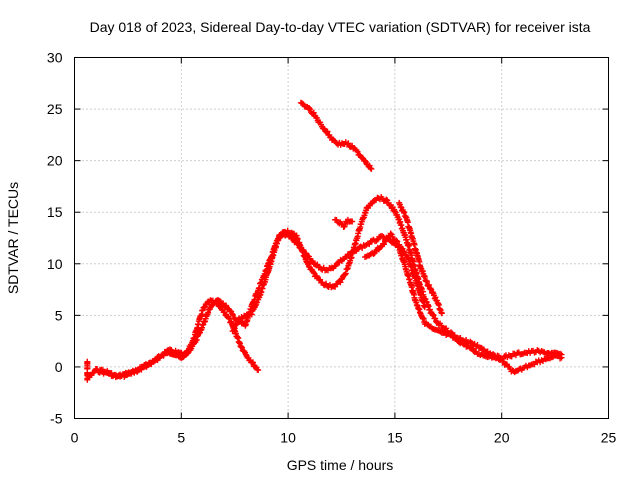  I want to click on x-tick-label: 5, so click(181, 438).